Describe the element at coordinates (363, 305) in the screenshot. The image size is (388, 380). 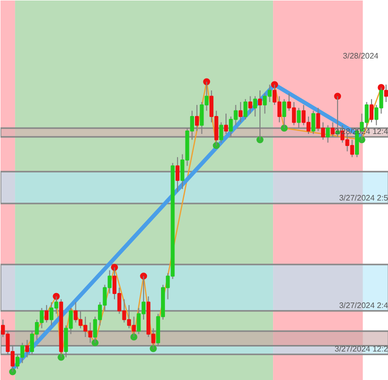
I see `band-label: 3/27/2024 2:4` at that location.